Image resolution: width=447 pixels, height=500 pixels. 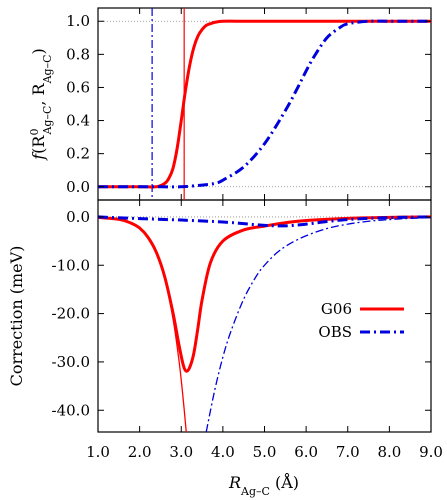 I want to click on legend-label-g06: G06, so click(x=336, y=309).